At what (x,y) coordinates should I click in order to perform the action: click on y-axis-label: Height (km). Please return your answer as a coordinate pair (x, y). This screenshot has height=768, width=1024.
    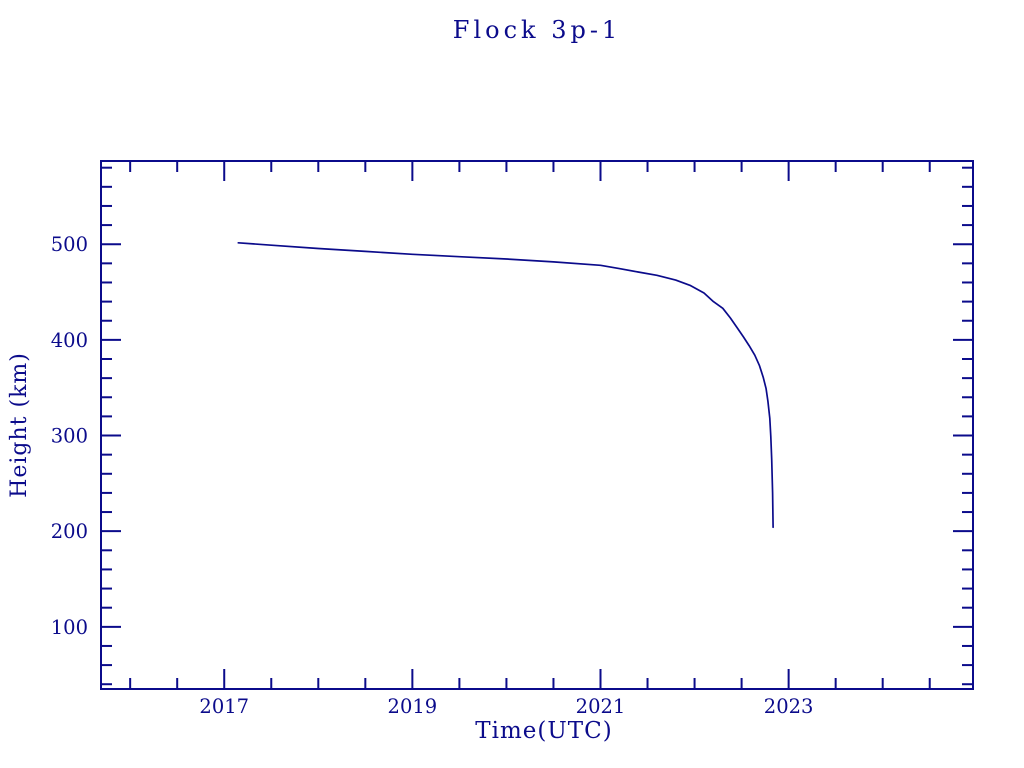
    Looking at the image, I should click on (19, 425).